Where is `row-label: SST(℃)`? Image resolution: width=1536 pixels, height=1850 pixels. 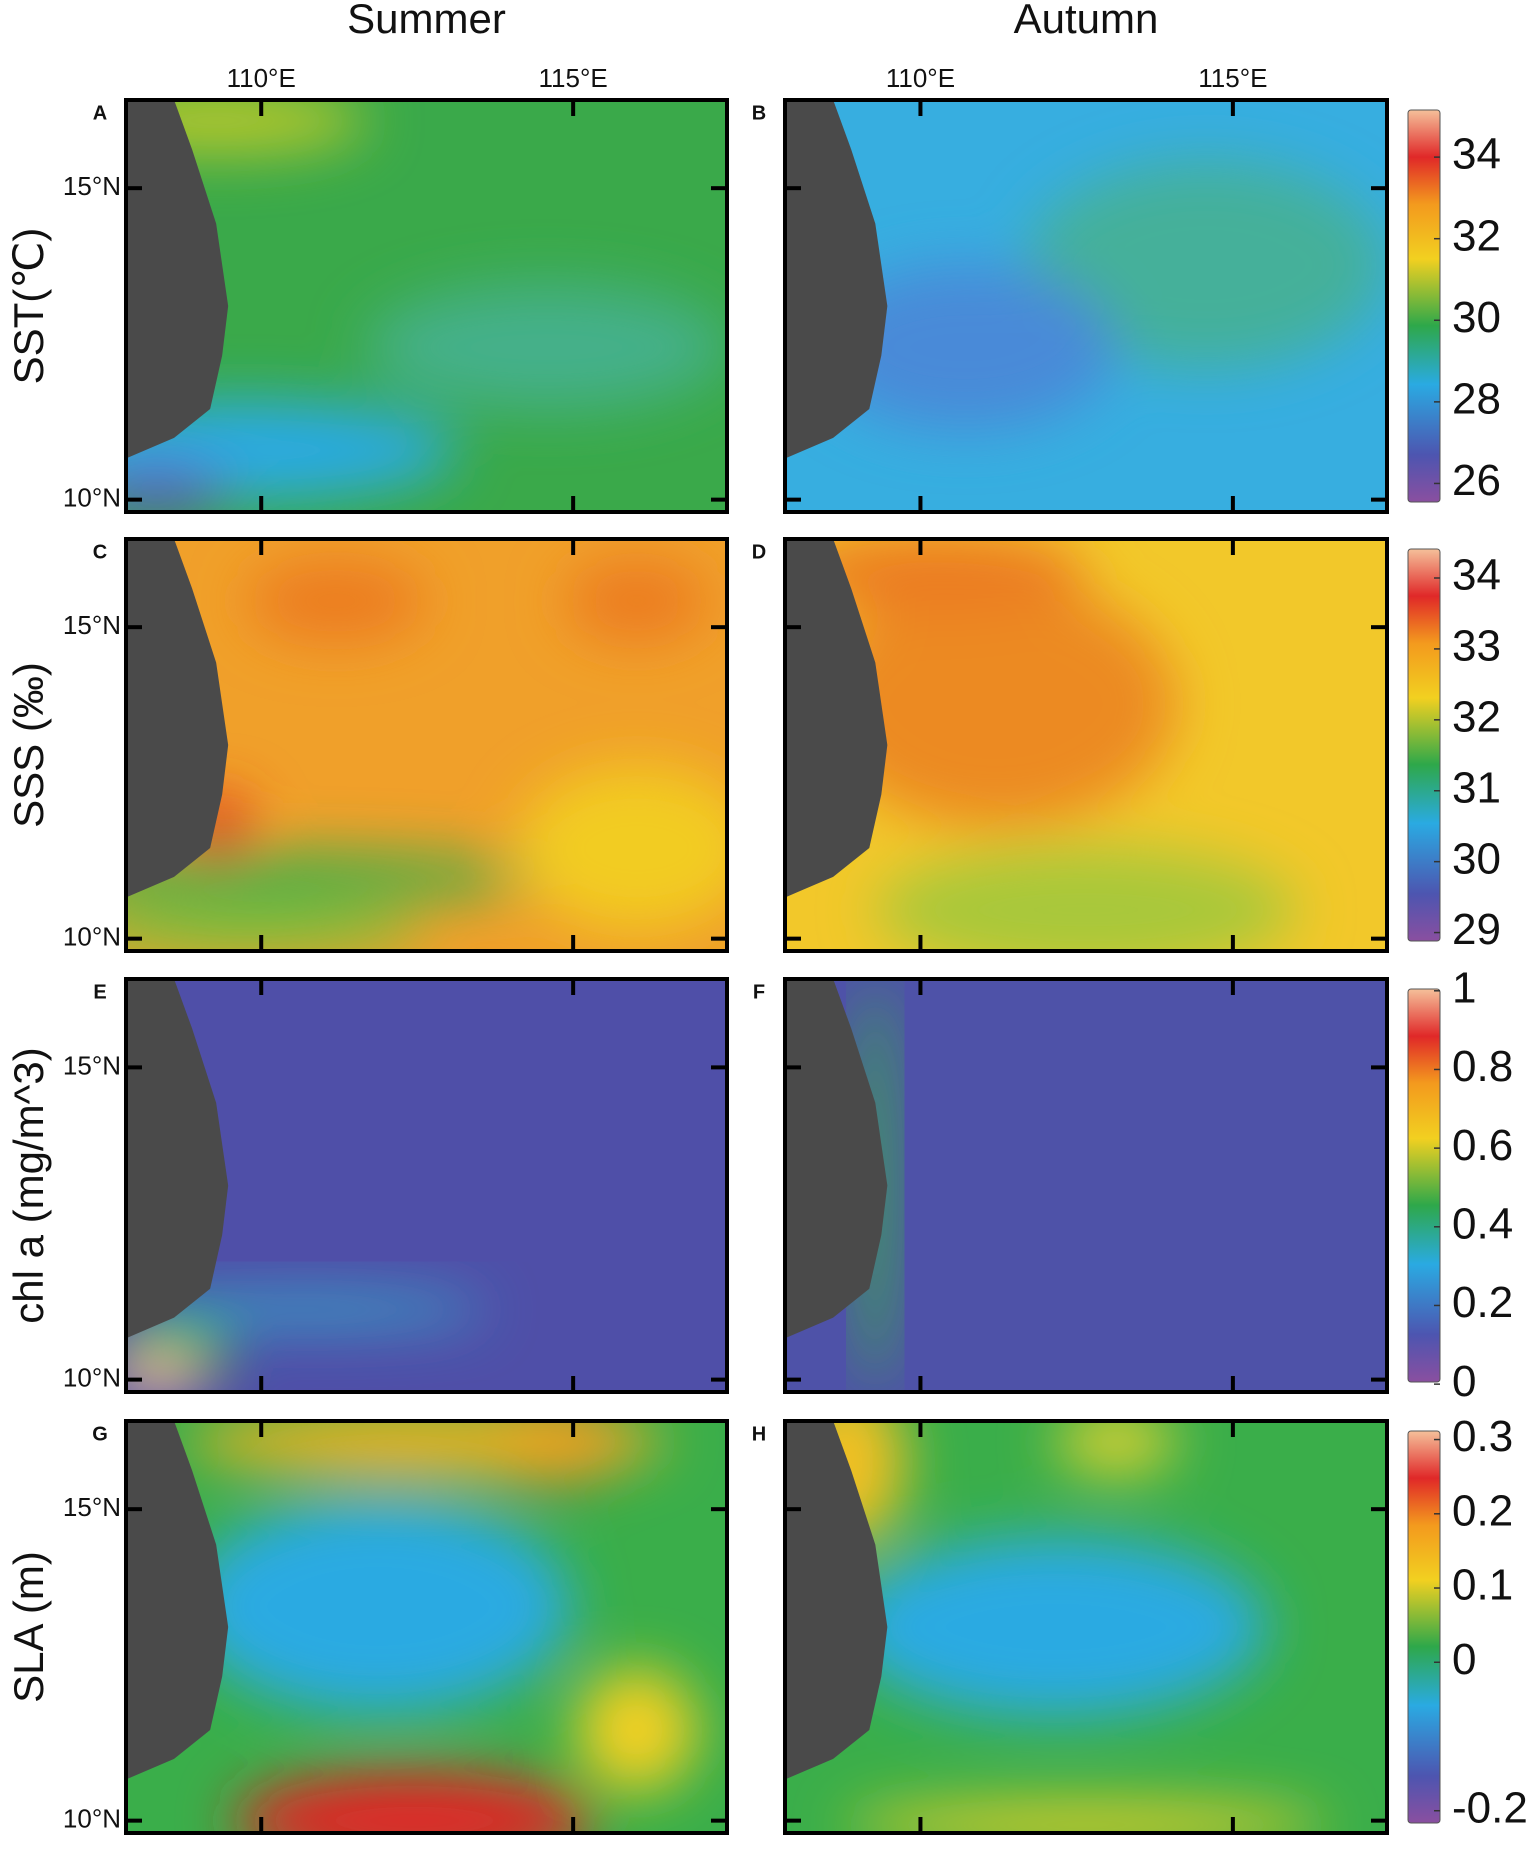
row-label: SST(℃) is located at coordinates (28, 306).